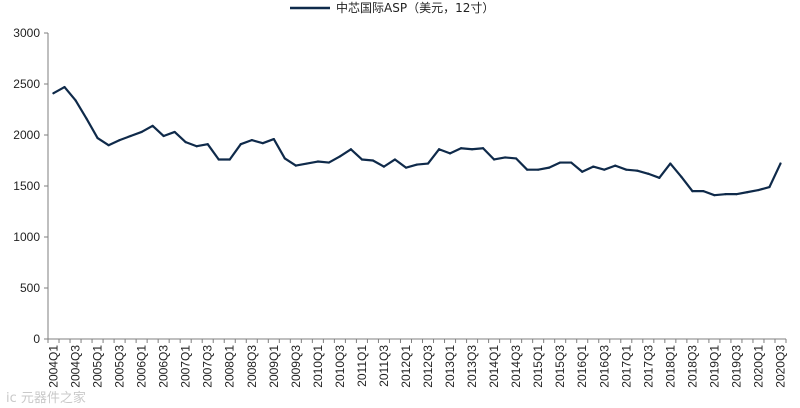 The height and width of the screenshot is (408, 800). Describe the element at coordinates (252, 366) in the screenshot. I see `x-tick-label: 2008Q3` at that location.